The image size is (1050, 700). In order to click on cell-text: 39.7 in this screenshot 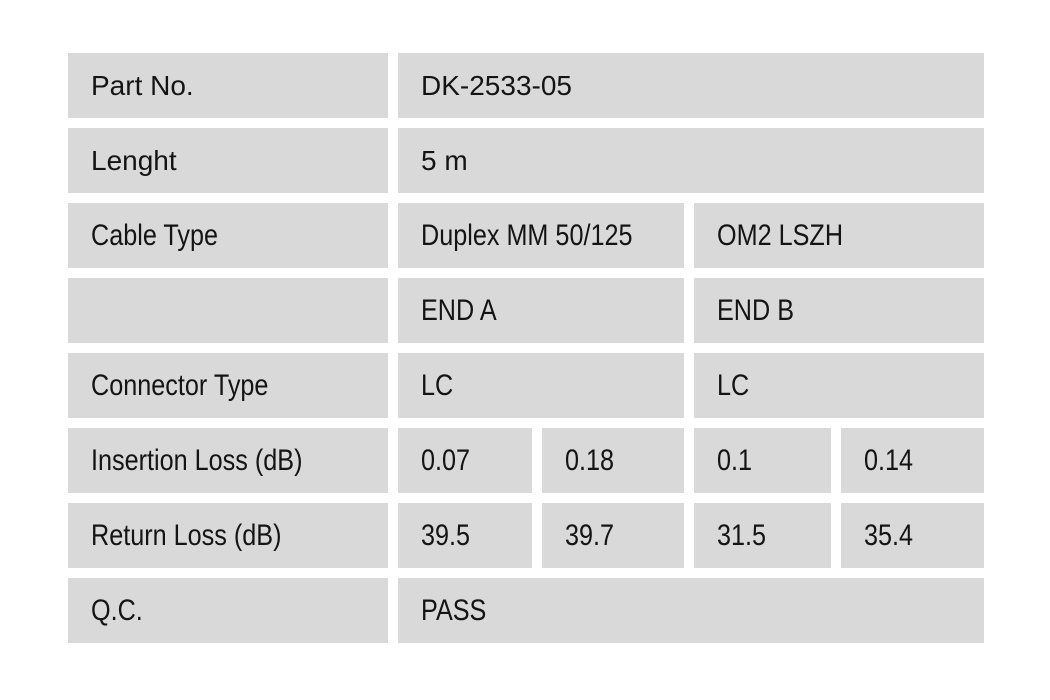, I will do `click(590, 535)`.